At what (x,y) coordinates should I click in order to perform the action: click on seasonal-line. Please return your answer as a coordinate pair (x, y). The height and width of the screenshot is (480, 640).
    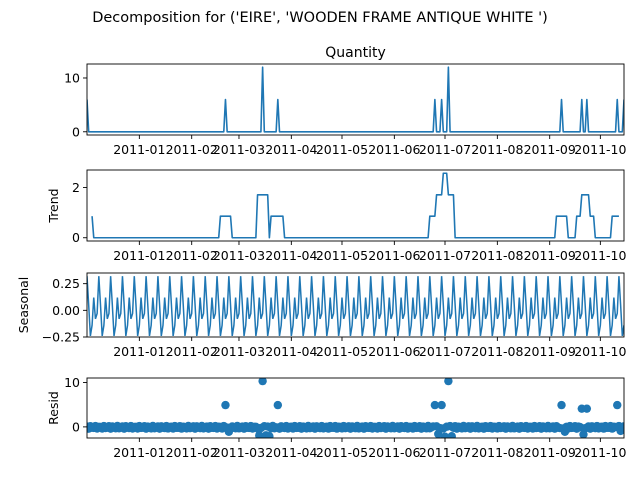
    Looking at the image, I should click on (355, 306).